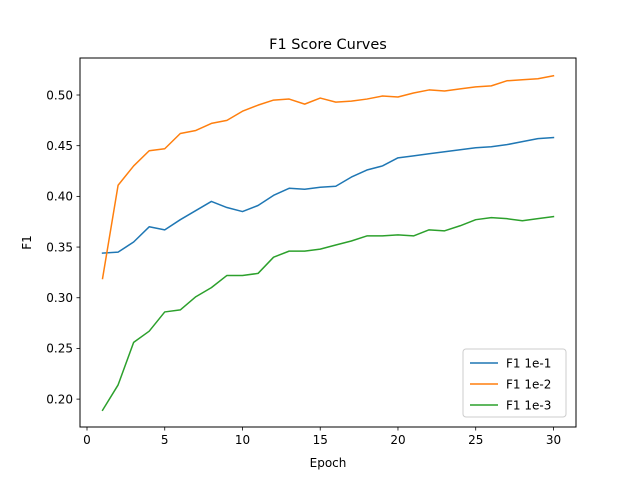 Image resolution: width=640 pixels, height=480 pixels. Describe the element at coordinates (59, 95) in the screenshot. I see `y-tick-label: 0.50` at that location.